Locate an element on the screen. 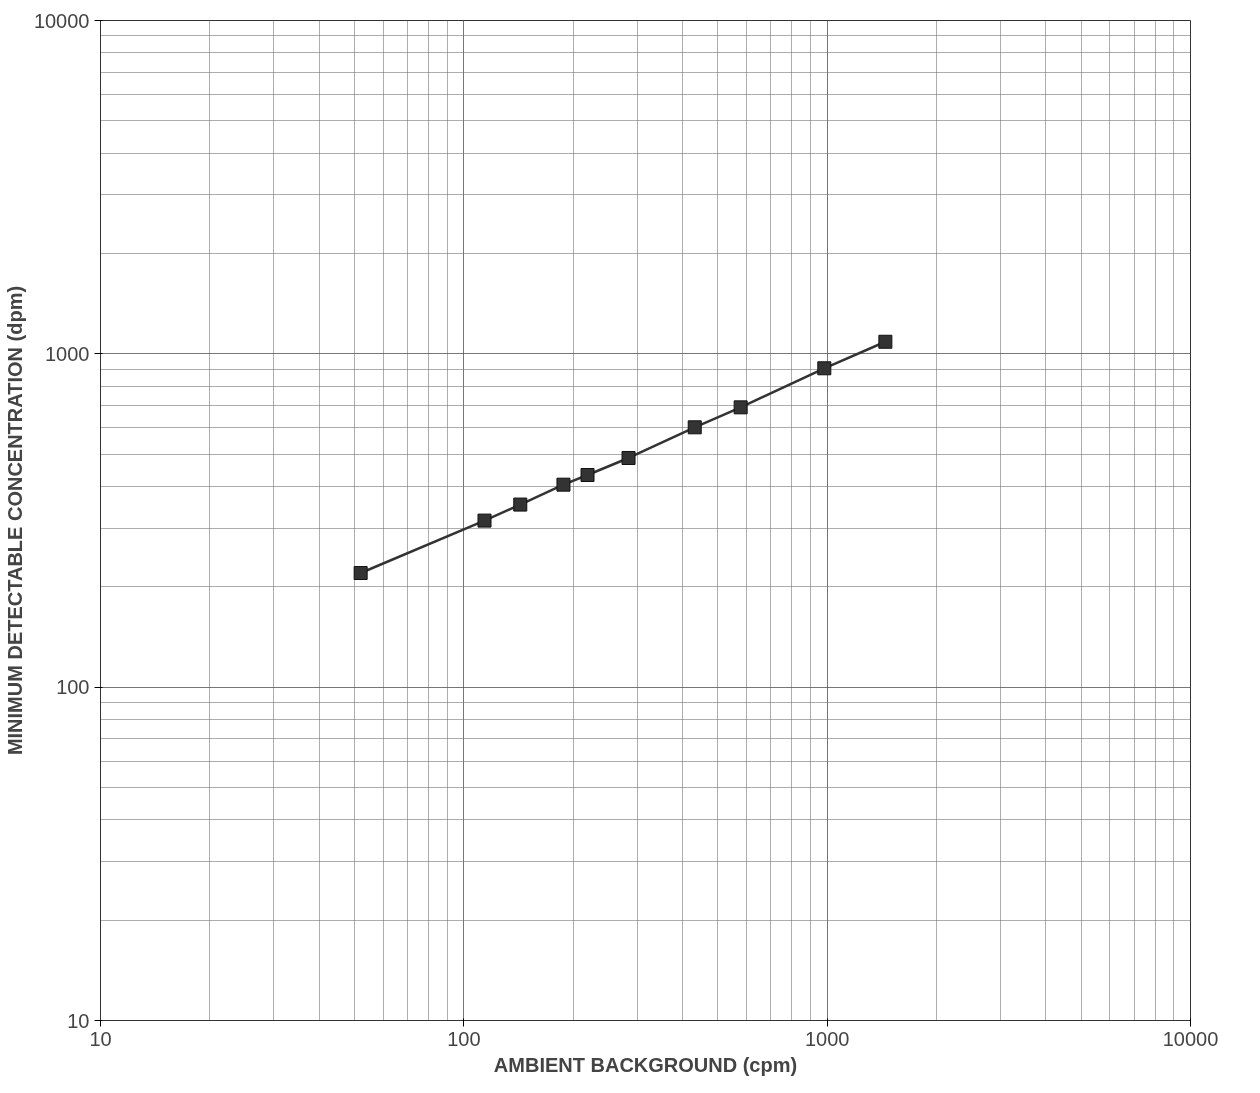  y-tick-label: 100 is located at coordinates (73, 687).